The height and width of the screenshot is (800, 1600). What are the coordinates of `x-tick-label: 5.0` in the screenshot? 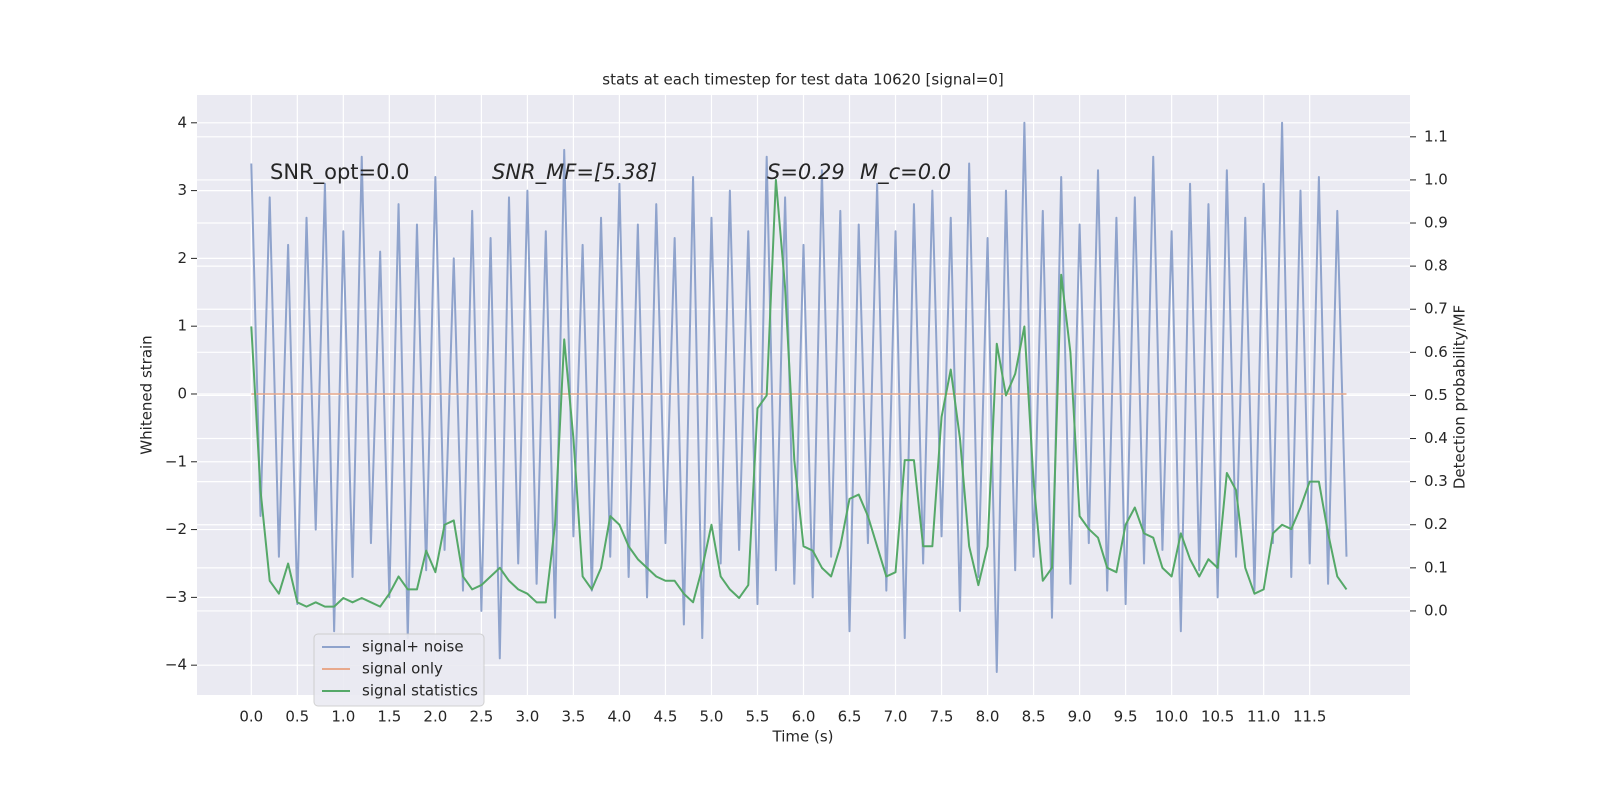 It's located at (712, 717).